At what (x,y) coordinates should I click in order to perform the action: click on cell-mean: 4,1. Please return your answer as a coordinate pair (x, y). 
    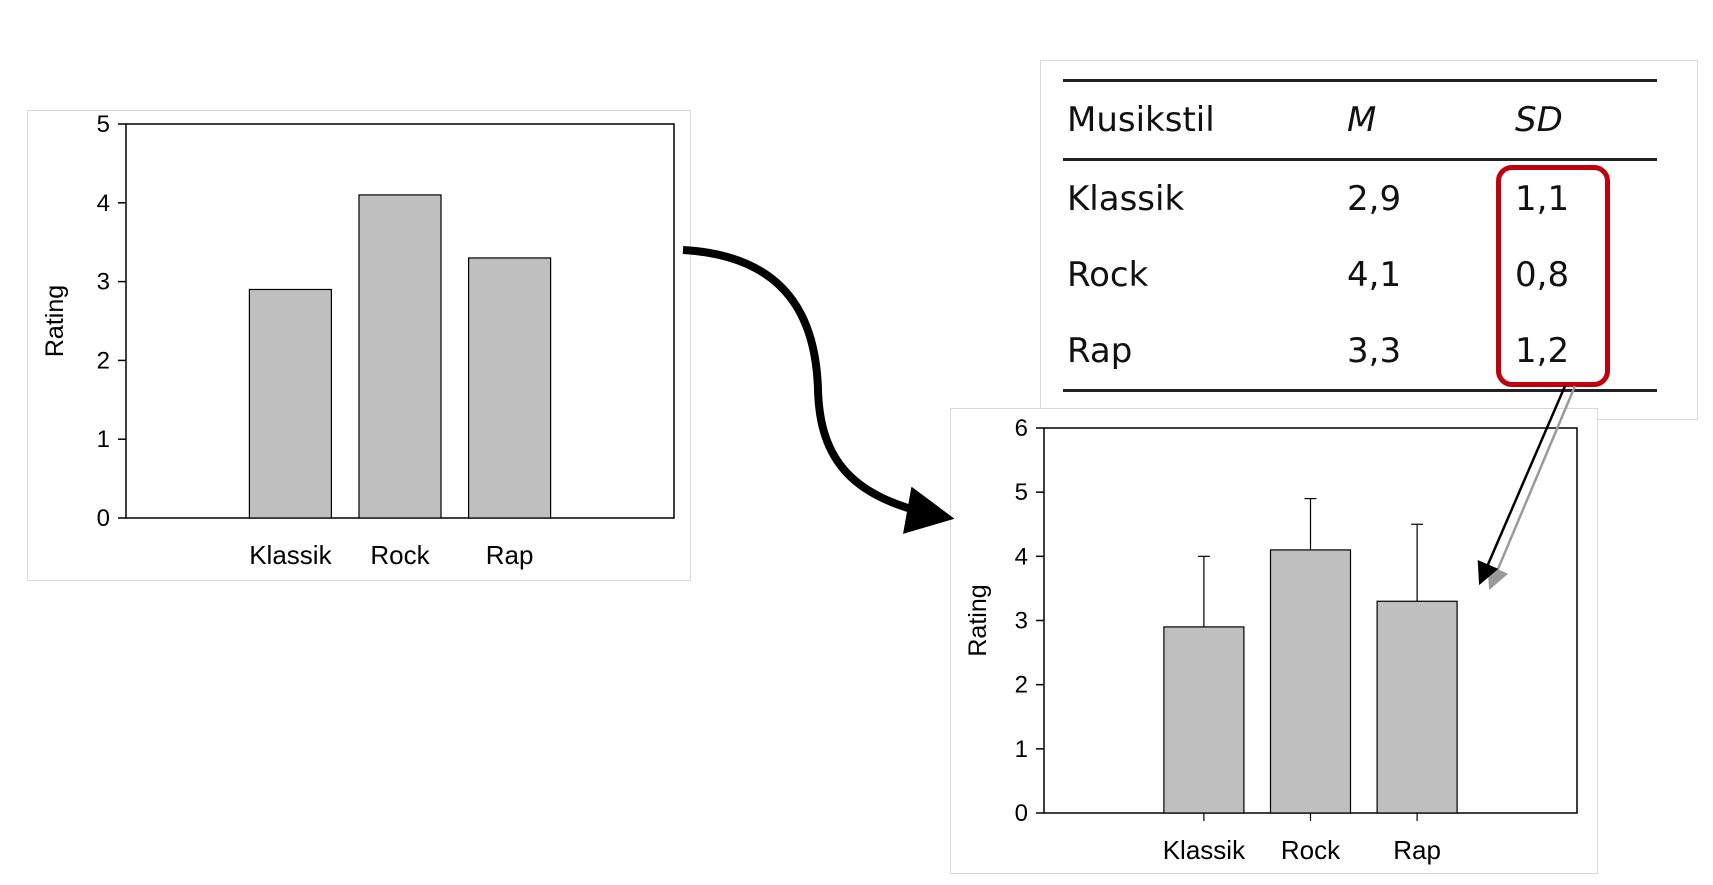
    Looking at the image, I should click on (1374, 275).